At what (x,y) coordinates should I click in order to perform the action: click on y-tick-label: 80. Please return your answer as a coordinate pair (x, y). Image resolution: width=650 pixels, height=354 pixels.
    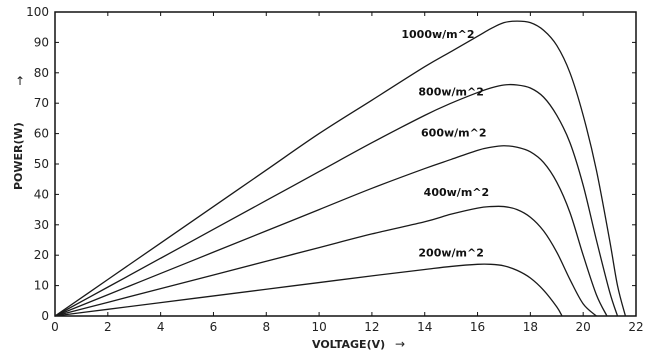
    Looking at the image, I should click on (41, 73).